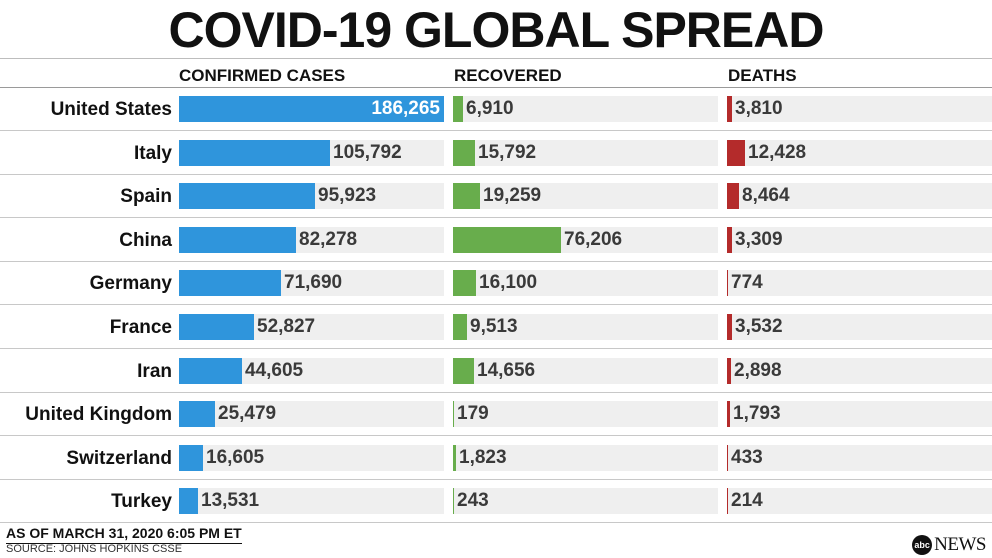 This screenshot has width=992, height=558. Describe the element at coordinates (490, 108) in the screenshot. I see `recovered-value: 6,910` at that location.